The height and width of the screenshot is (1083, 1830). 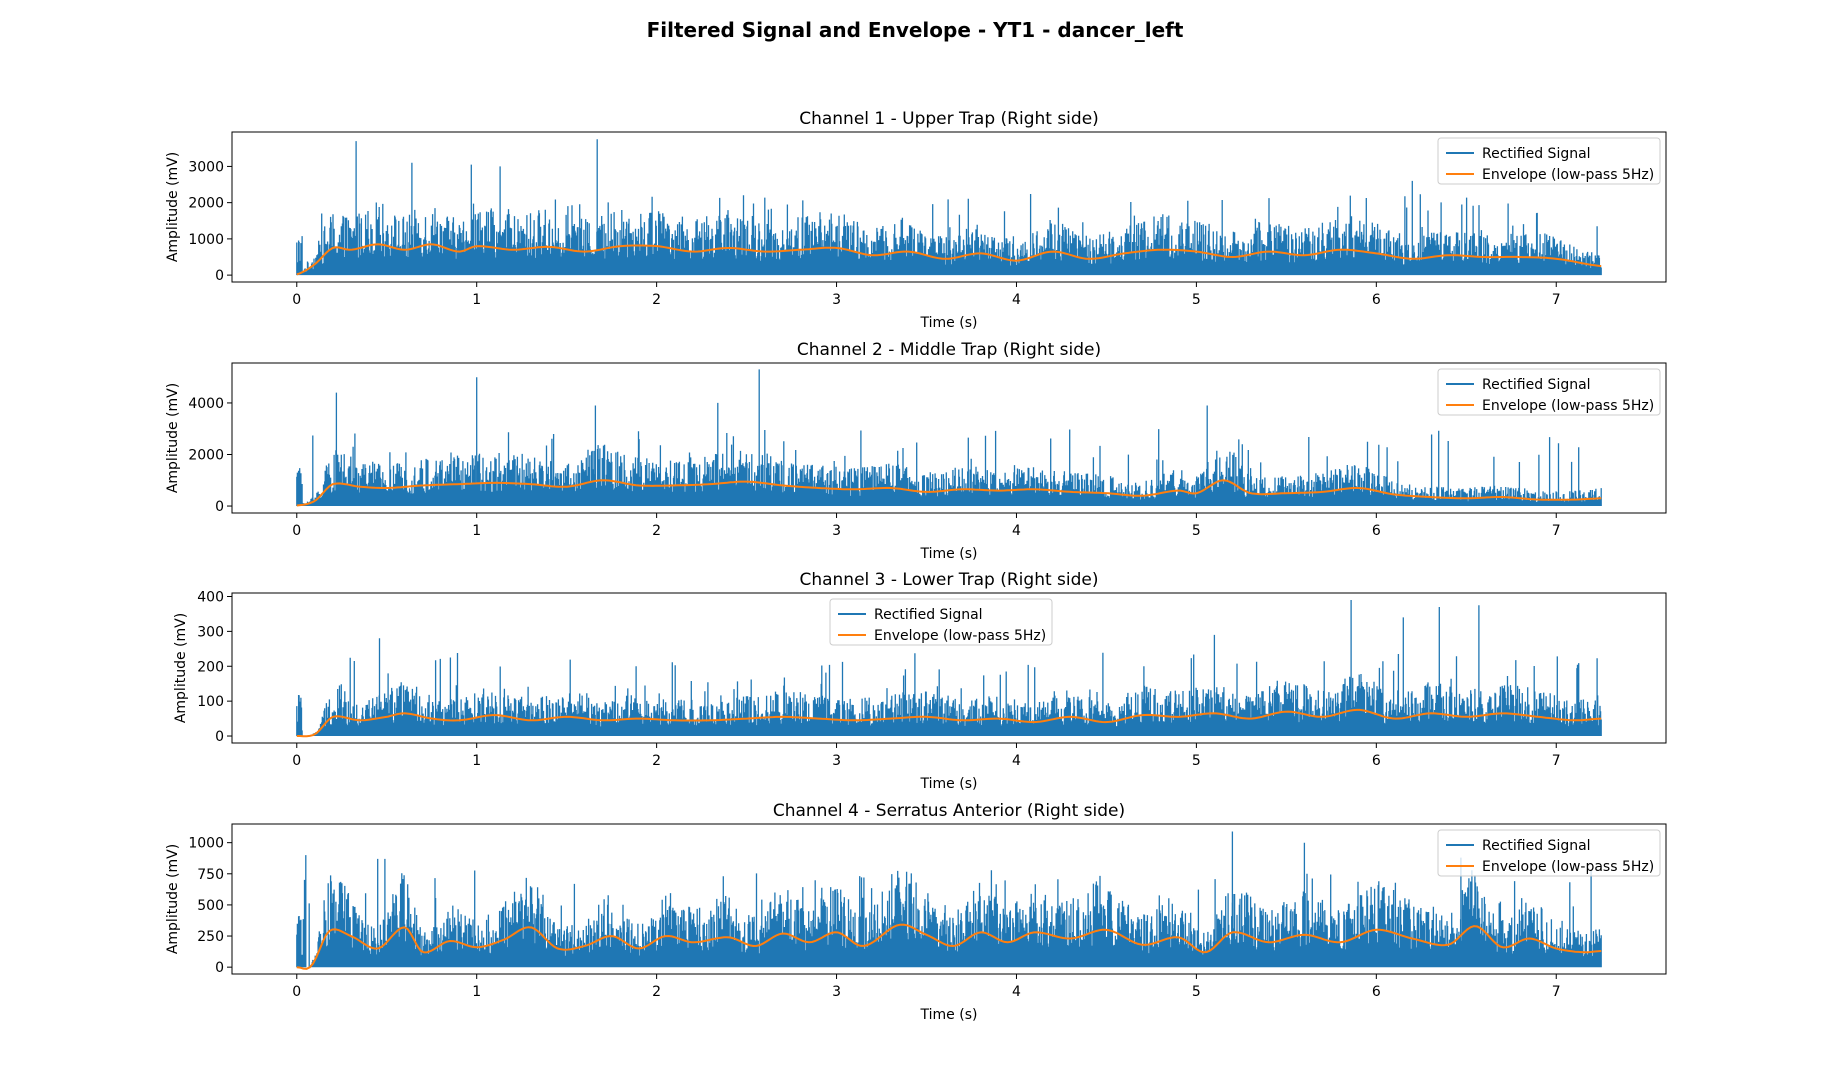 What do you see at coordinates (210, 597) in the screenshot?
I see `y-tick-label: 400` at bounding box center [210, 597].